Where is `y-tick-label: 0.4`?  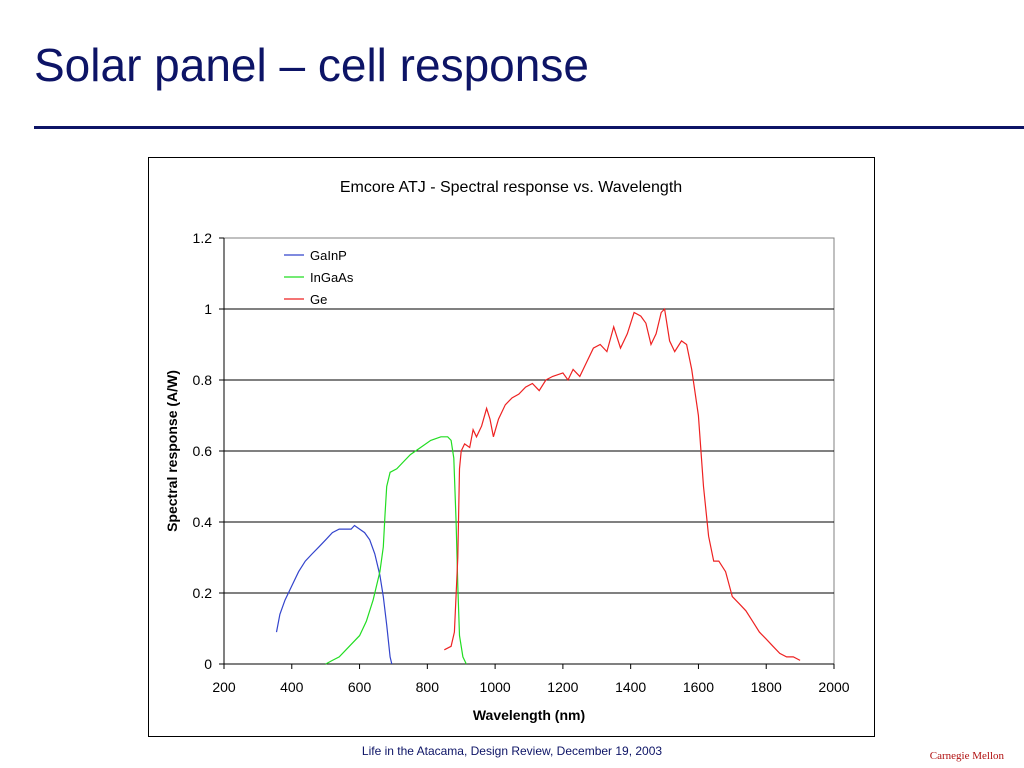 y-tick-label: 0.4 is located at coordinates (203, 522).